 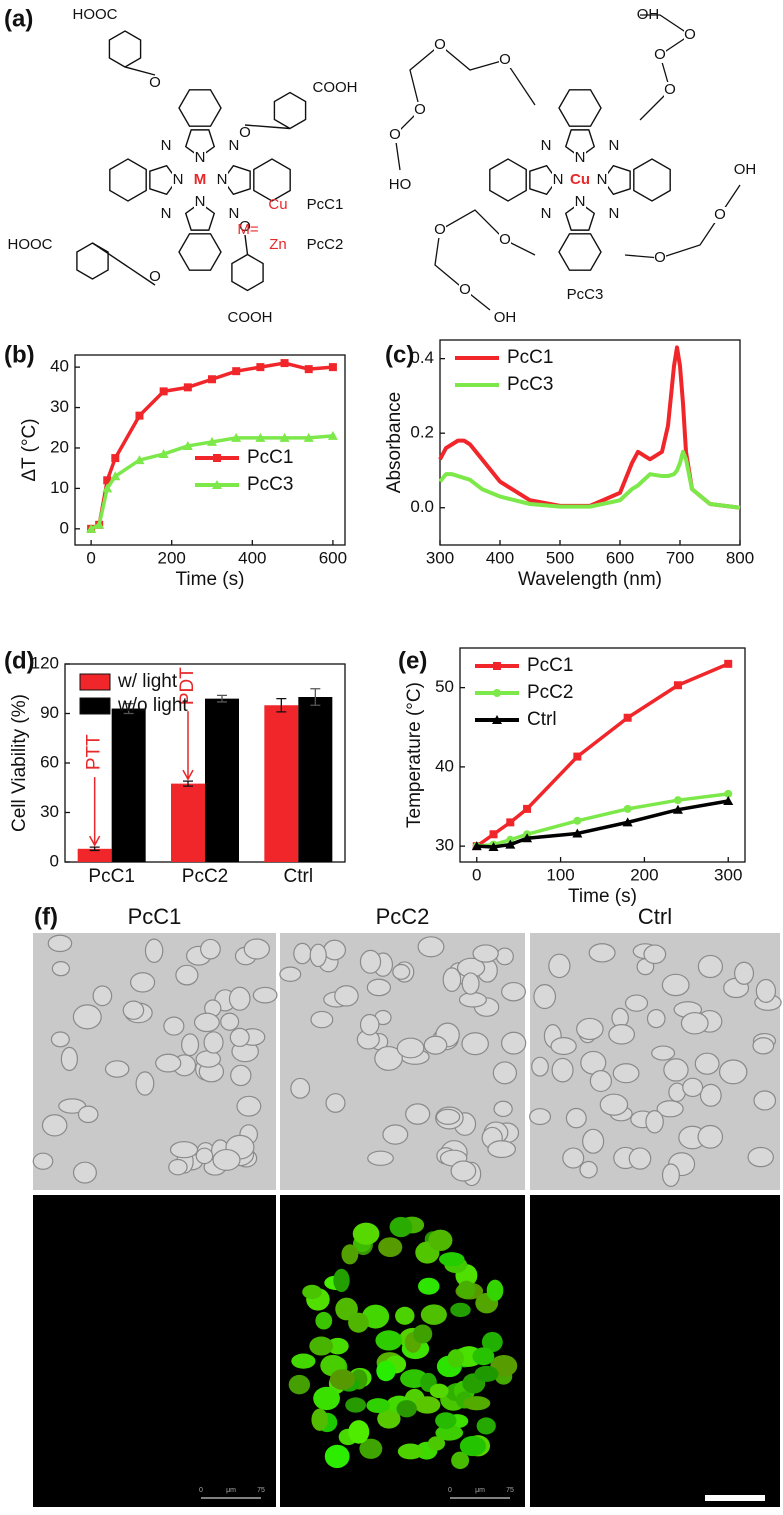 What do you see at coordinates (59, 366) in the screenshot?
I see `label: 40` at bounding box center [59, 366].